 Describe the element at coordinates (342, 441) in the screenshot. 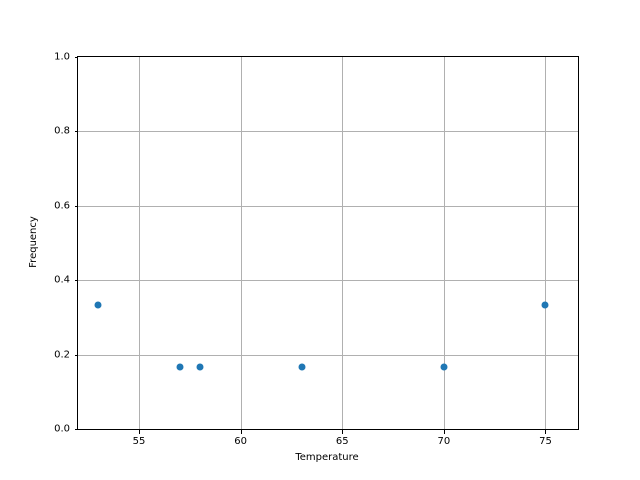

I see `x-tick-label: 65` at that location.